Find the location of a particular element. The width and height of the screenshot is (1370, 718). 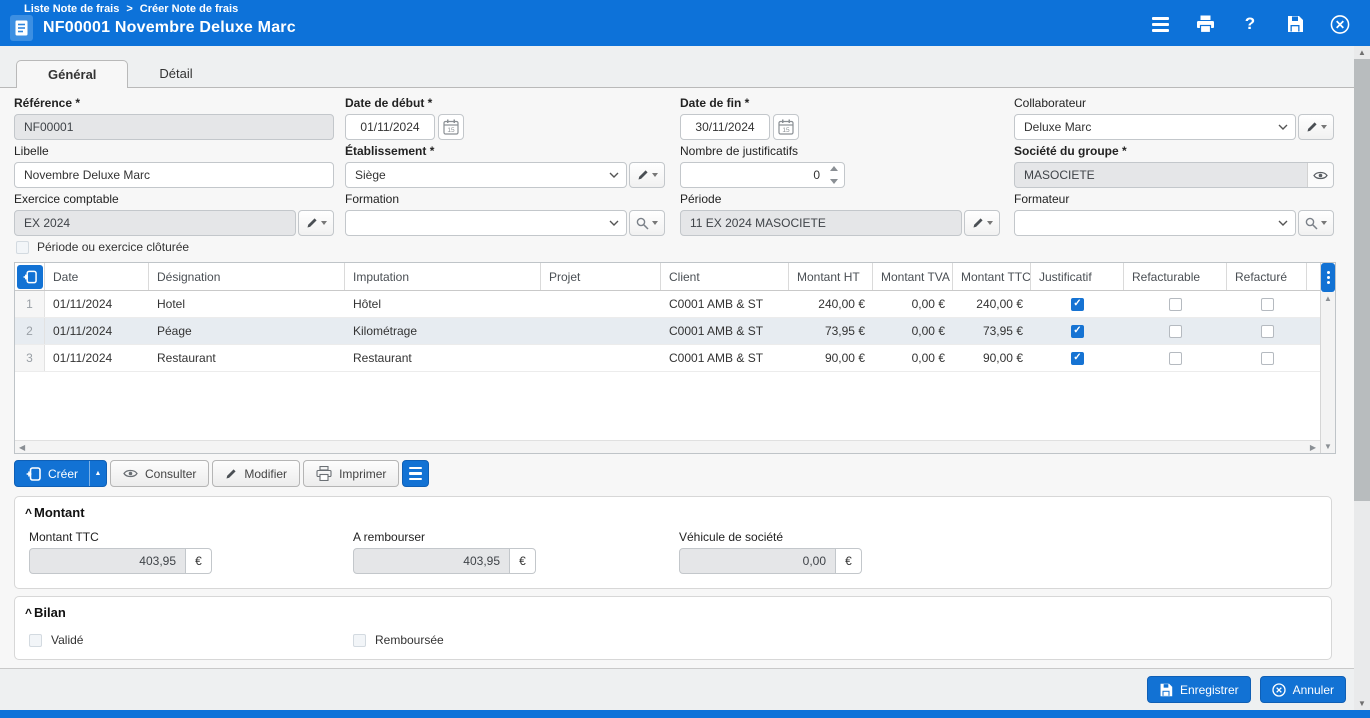

cell-justificatif: ✓ is located at coordinates (1077, 331).